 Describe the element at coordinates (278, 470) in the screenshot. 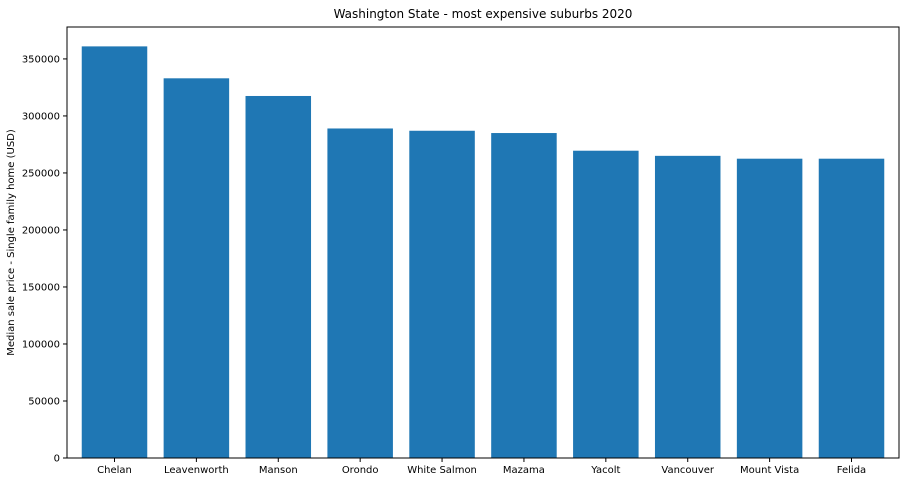

I see `x-tick-label: Manson` at that location.